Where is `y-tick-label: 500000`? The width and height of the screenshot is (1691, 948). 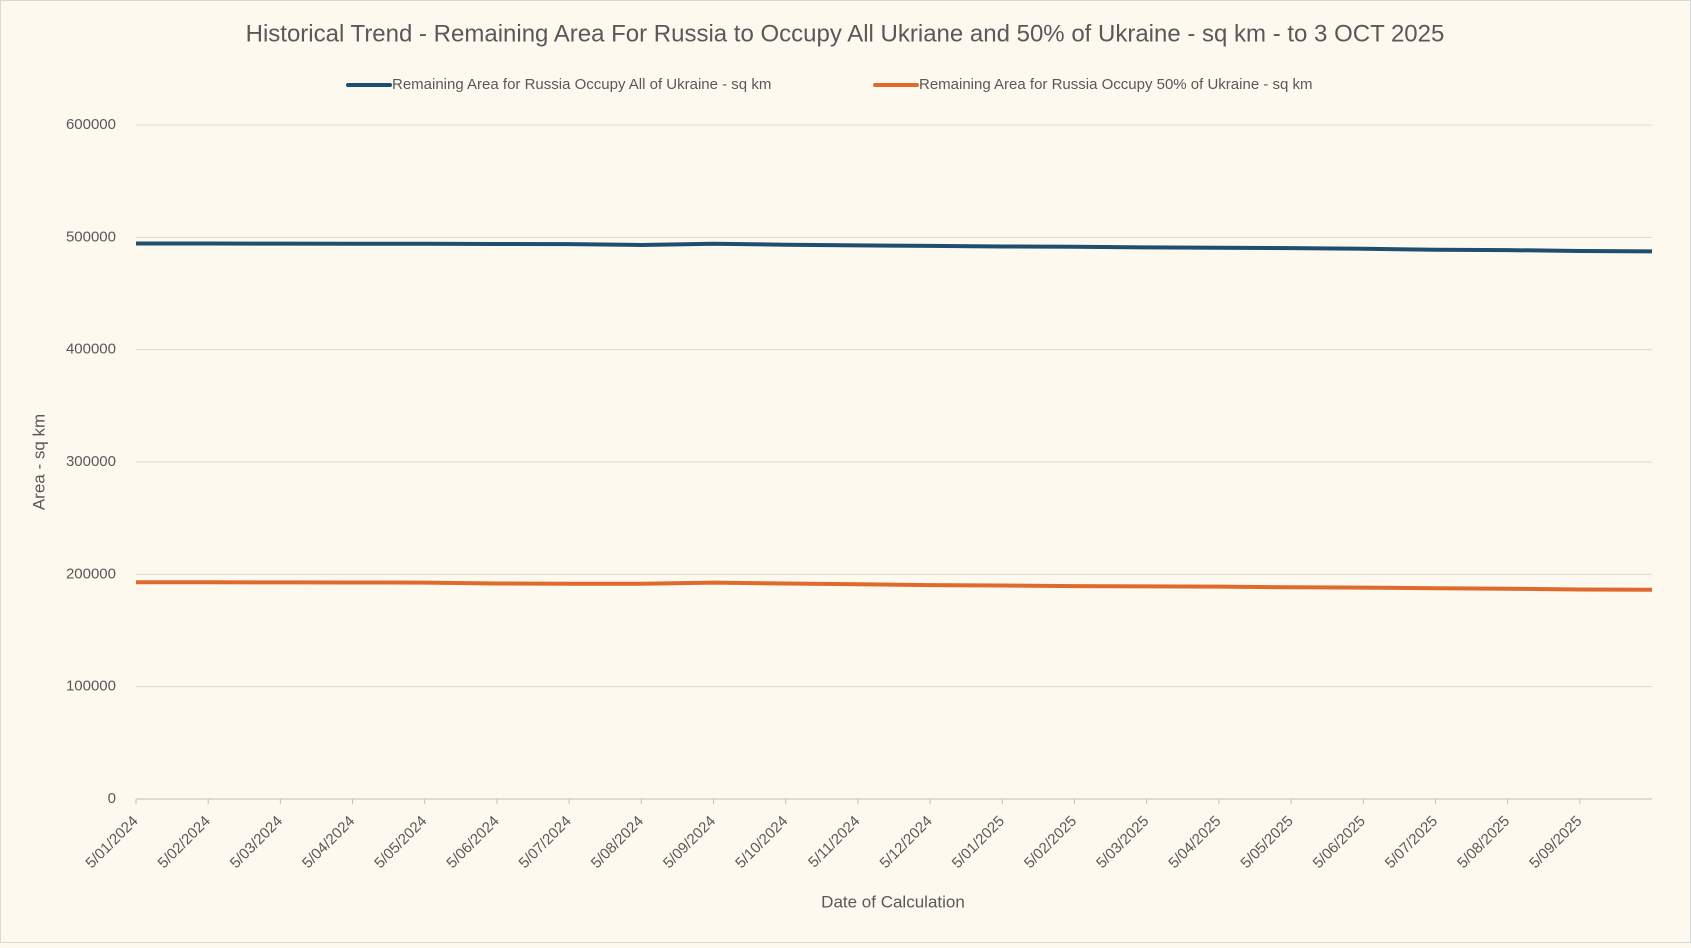 y-tick-label: 500000 is located at coordinates (91, 236).